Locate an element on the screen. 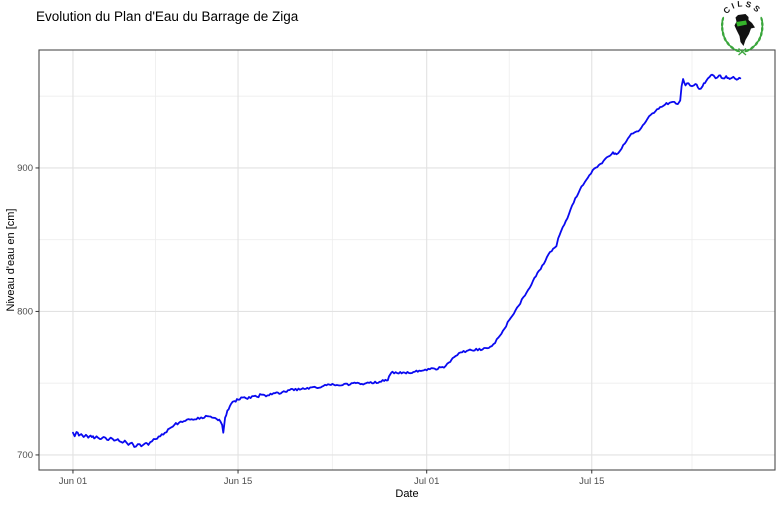  y-tick-label: 900 is located at coordinates (25, 168).